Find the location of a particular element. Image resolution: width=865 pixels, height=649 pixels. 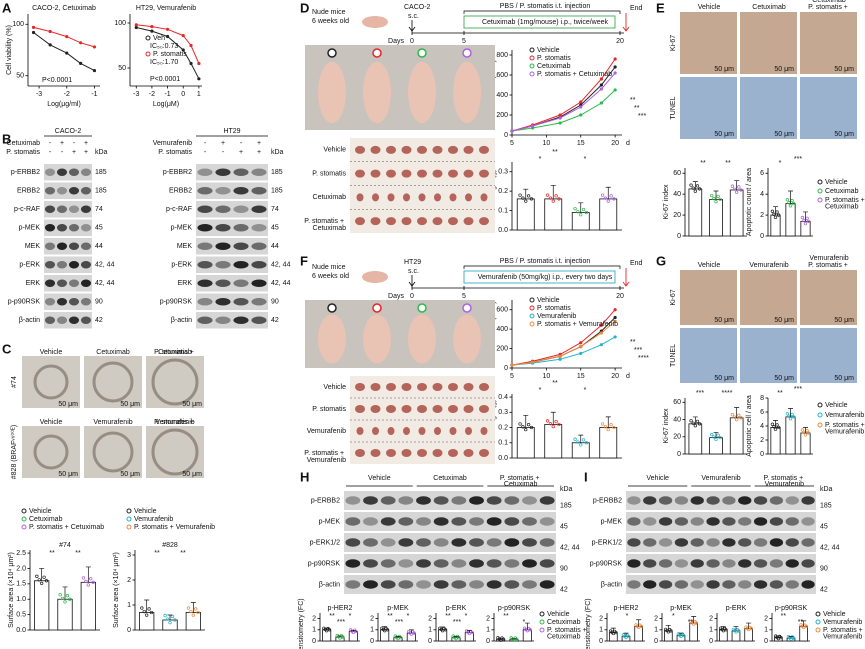

kda-label: 185 is located at coordinates (277, 172).